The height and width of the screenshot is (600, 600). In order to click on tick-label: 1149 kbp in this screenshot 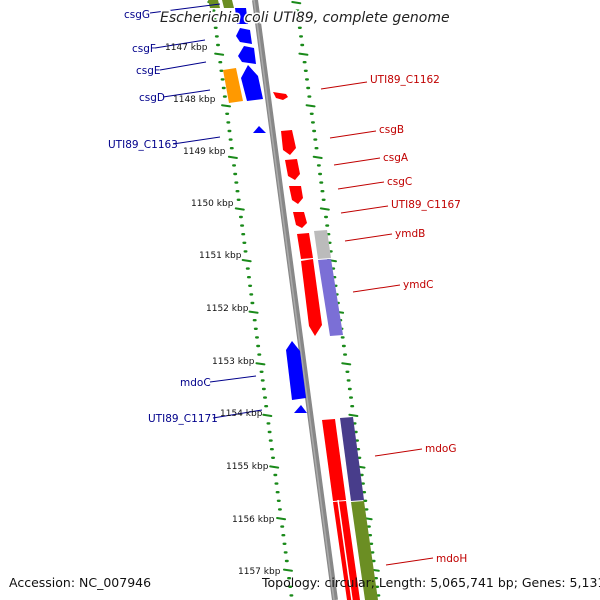, I will do `click(204, 152)`.